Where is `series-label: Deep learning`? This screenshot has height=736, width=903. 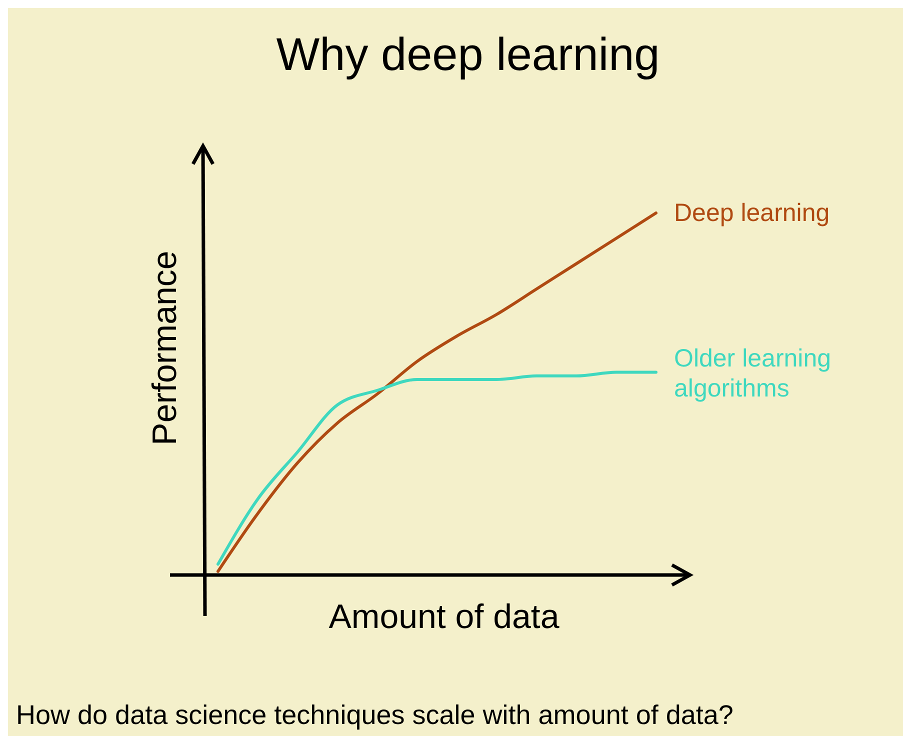 series-label: Deep learning is located at coordinates (752, 213).